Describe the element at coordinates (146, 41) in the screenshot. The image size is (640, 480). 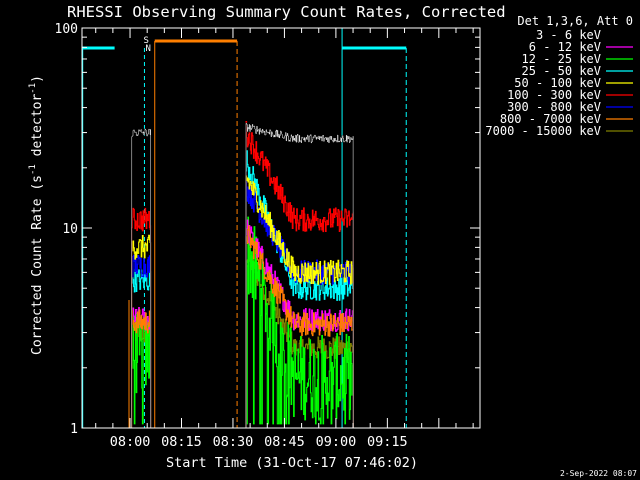
I see `flag-S: S` at that location.